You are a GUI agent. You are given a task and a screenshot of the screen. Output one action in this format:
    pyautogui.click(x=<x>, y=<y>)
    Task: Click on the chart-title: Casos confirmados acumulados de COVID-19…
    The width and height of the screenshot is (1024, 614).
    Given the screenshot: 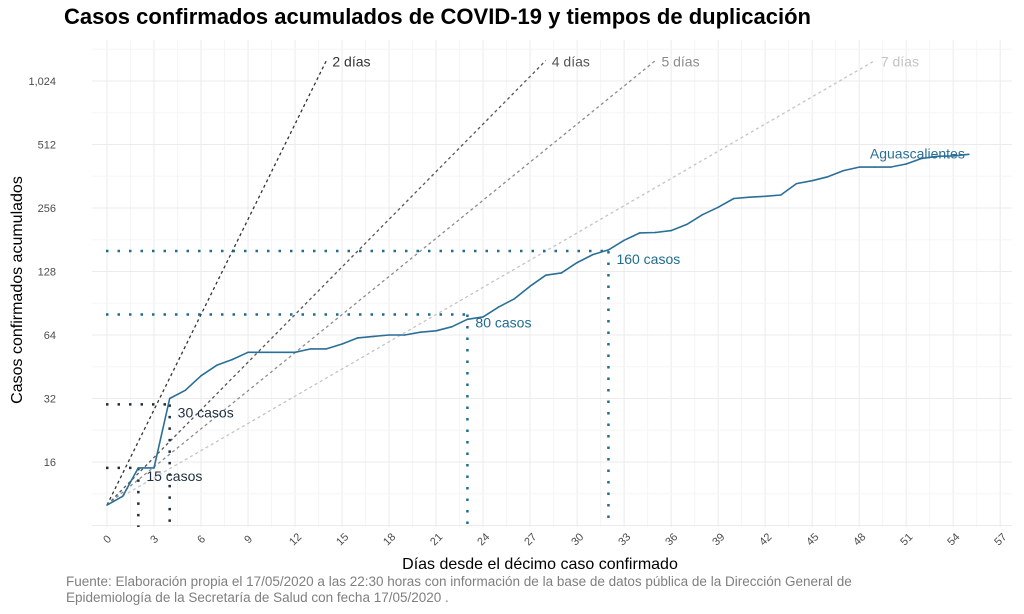 What is the action you would take?
    pyautogui.click(x=437, y=16)
    